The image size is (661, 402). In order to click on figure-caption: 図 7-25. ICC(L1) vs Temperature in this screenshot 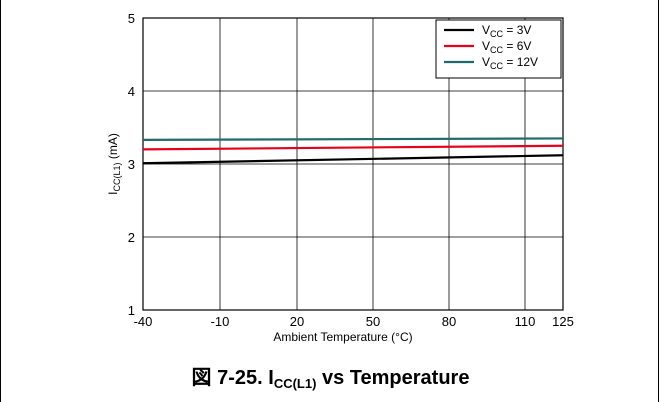, I will do `click(330, 381)`.